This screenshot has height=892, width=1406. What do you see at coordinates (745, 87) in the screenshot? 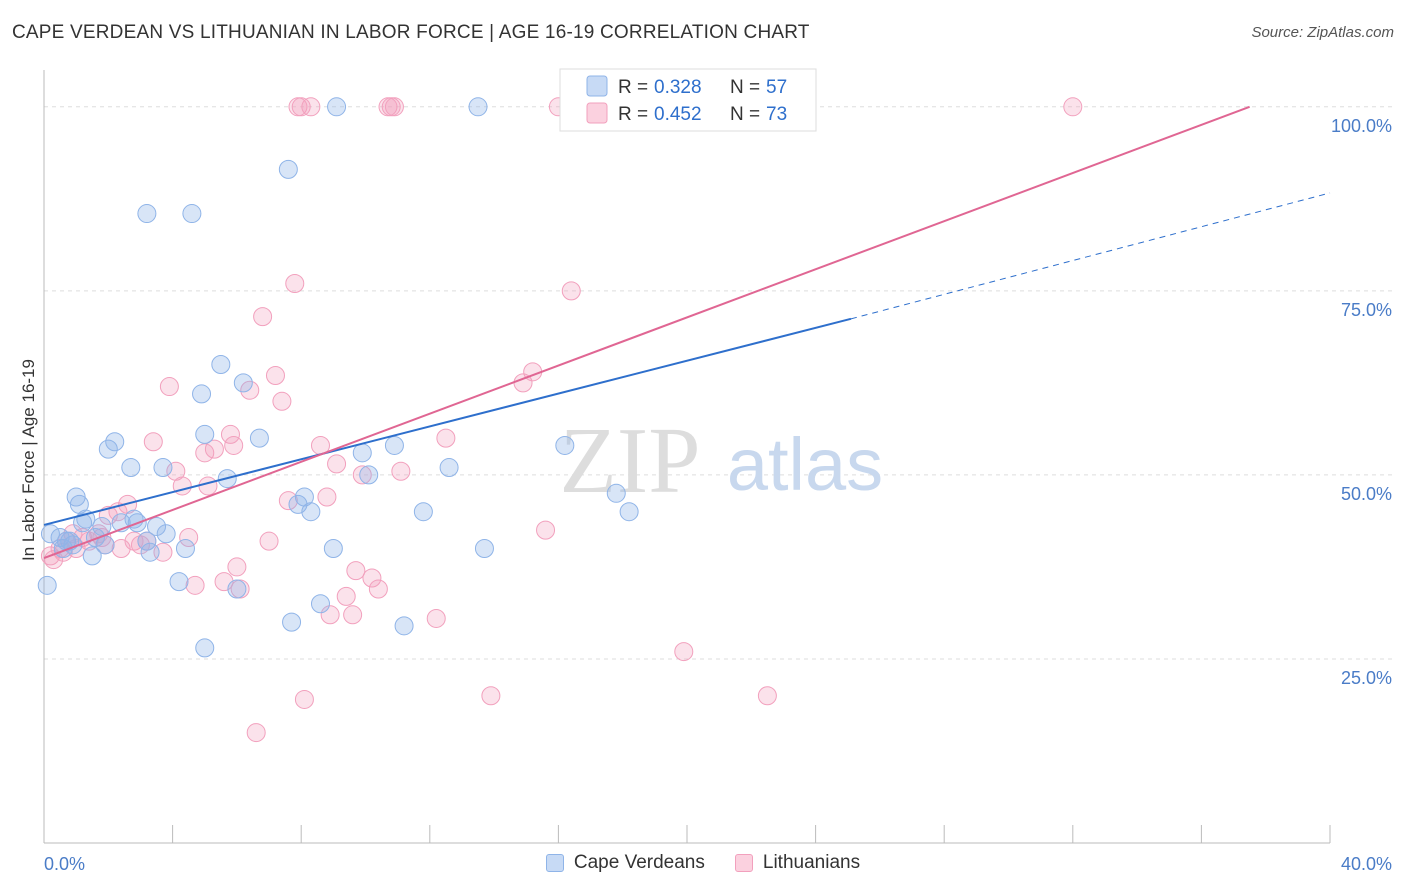
I see `legend-n-label-1: N =` at bounding box center [745, 87].